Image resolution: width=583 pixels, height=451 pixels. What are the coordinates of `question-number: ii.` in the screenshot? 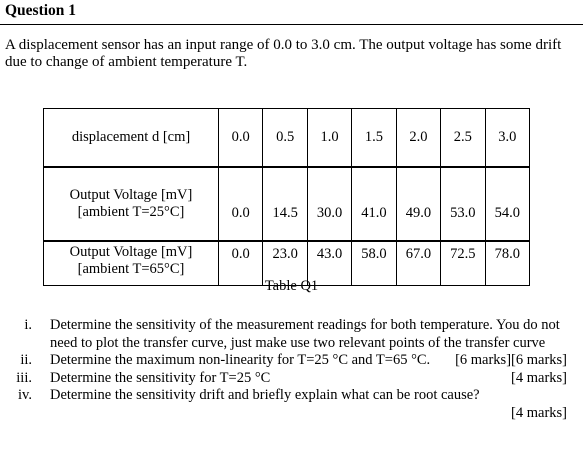 It's located at (26, 360).